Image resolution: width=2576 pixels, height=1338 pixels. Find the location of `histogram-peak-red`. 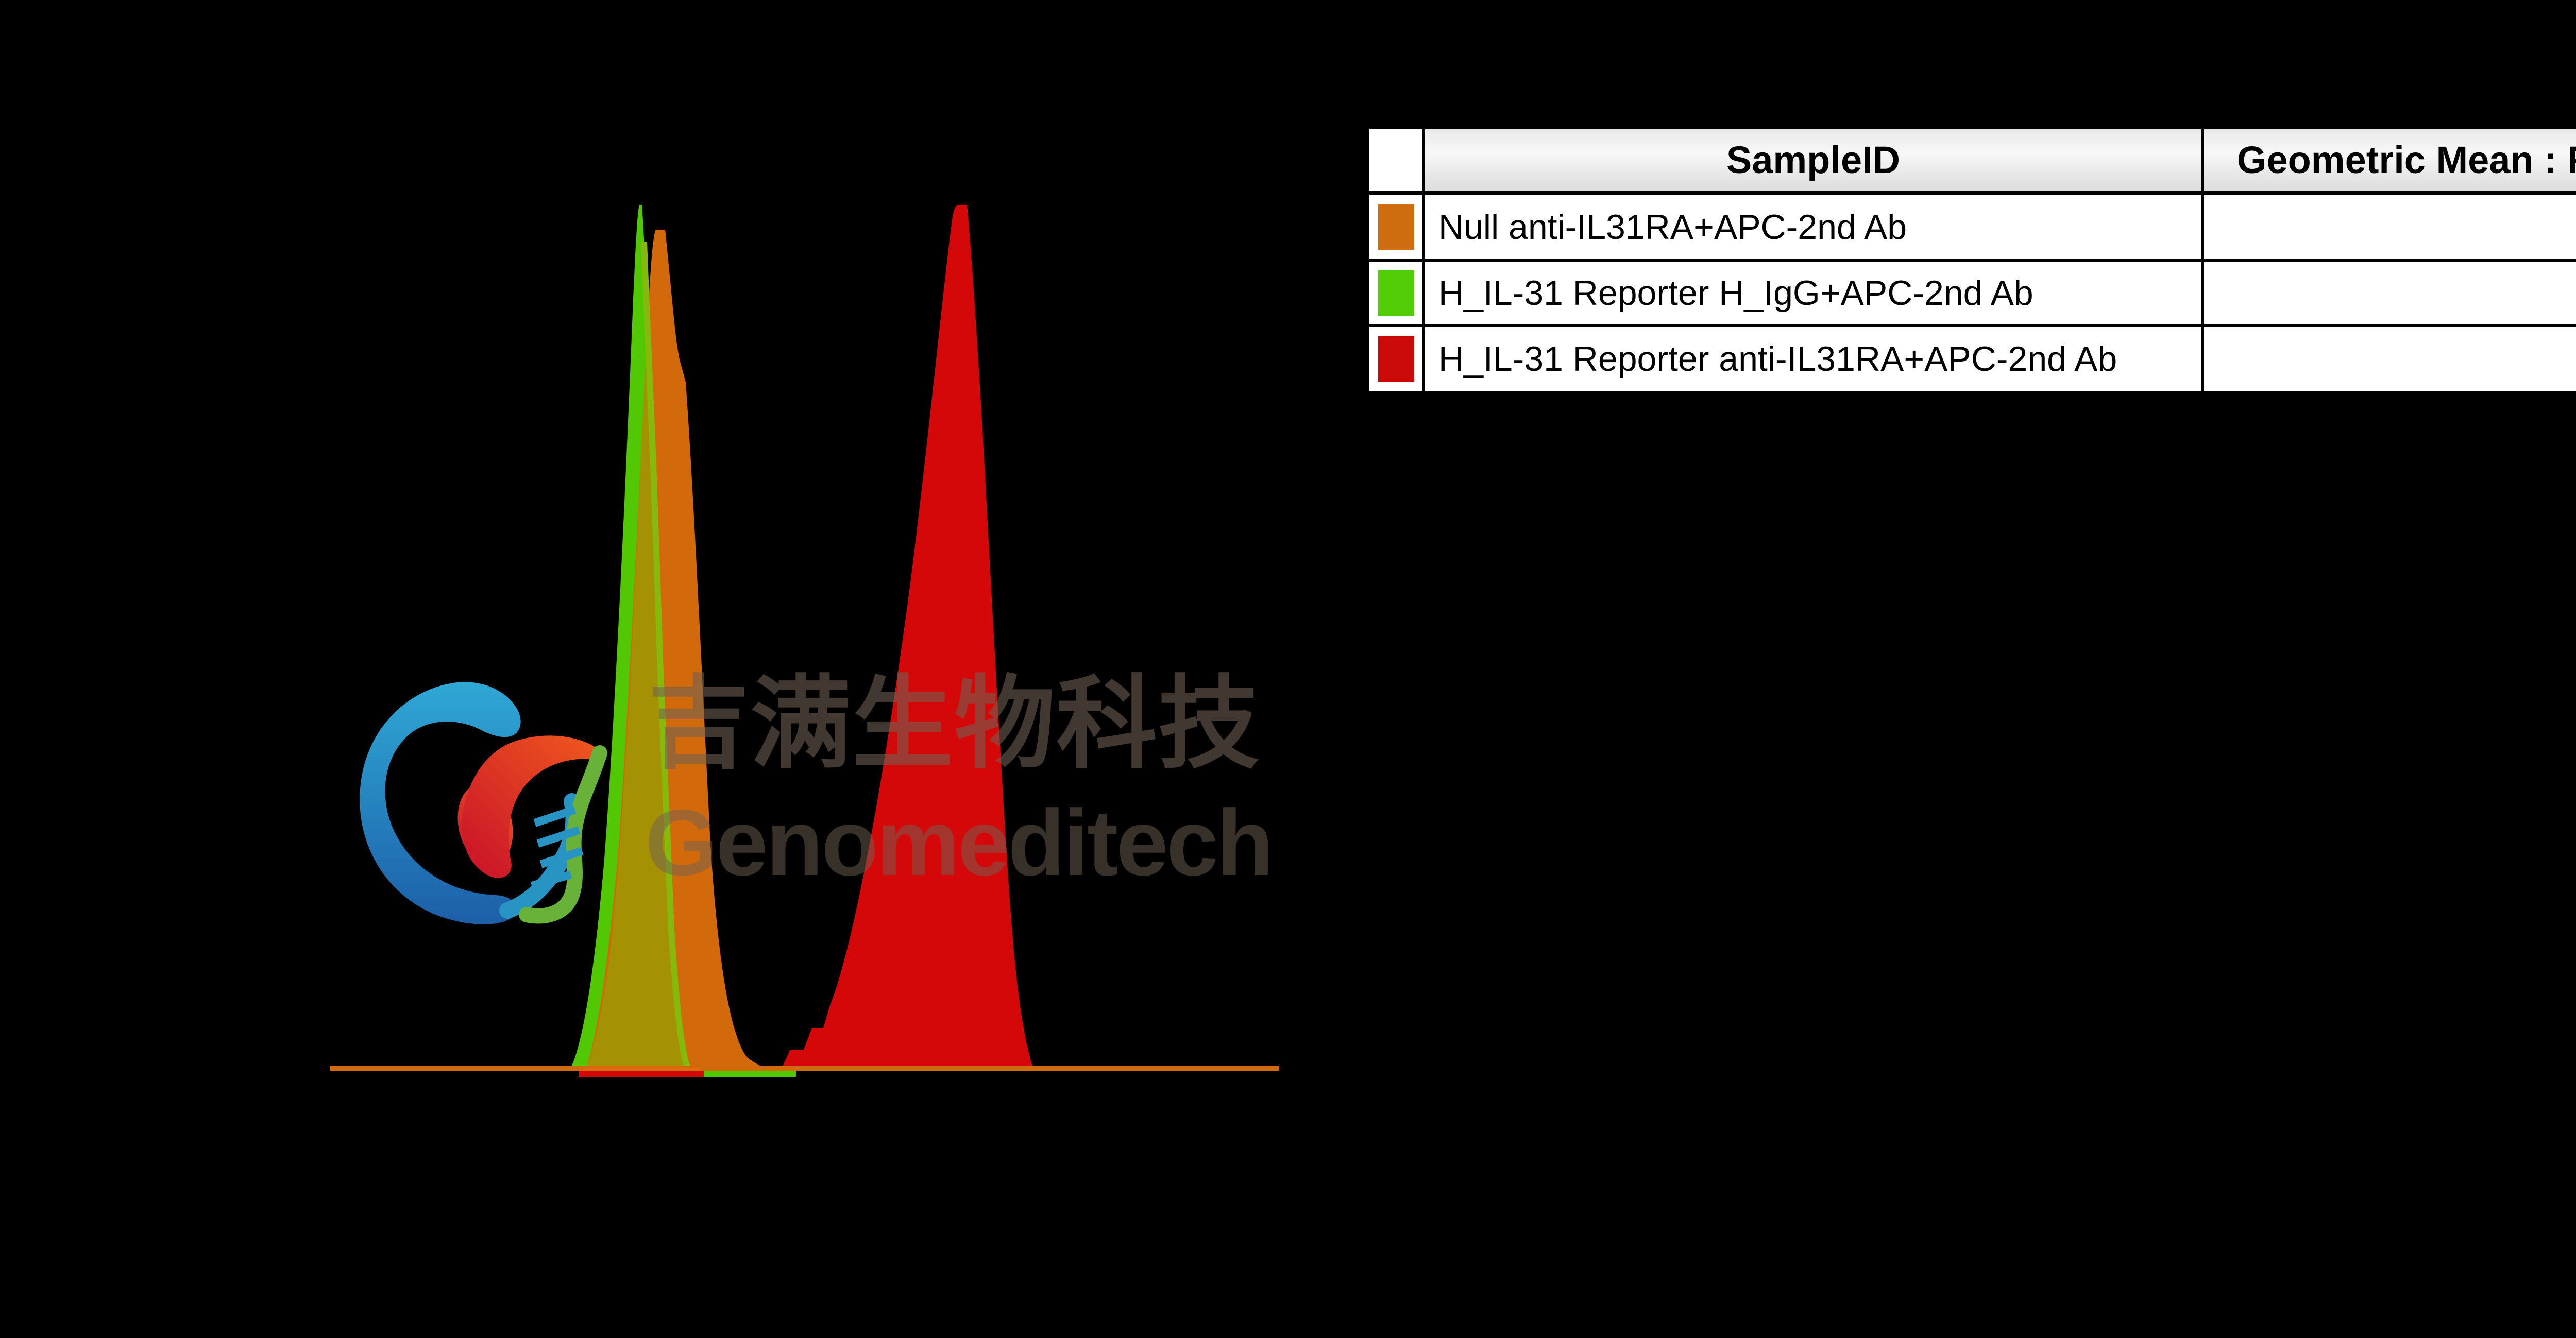

histogram-peak-red is located at coordinates (907, 637).